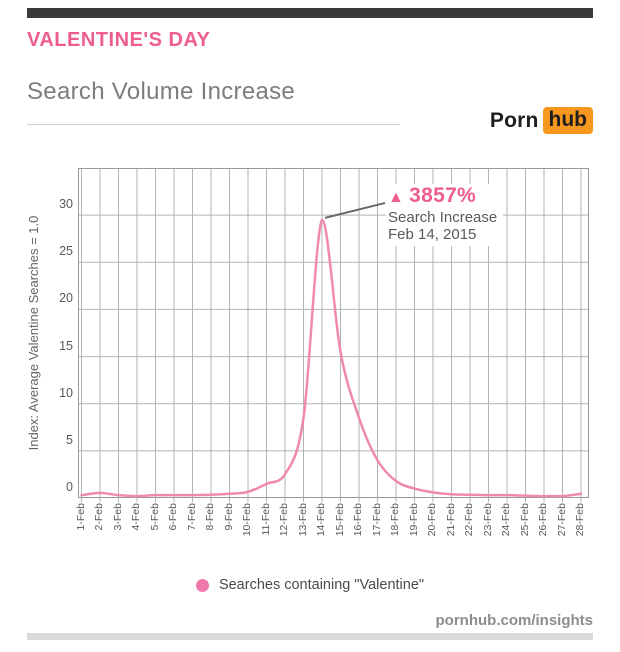 Image resolution: width=620 pixels, height=652 pixels. I want to click on y-tick-label: 30, so click(66, 204).